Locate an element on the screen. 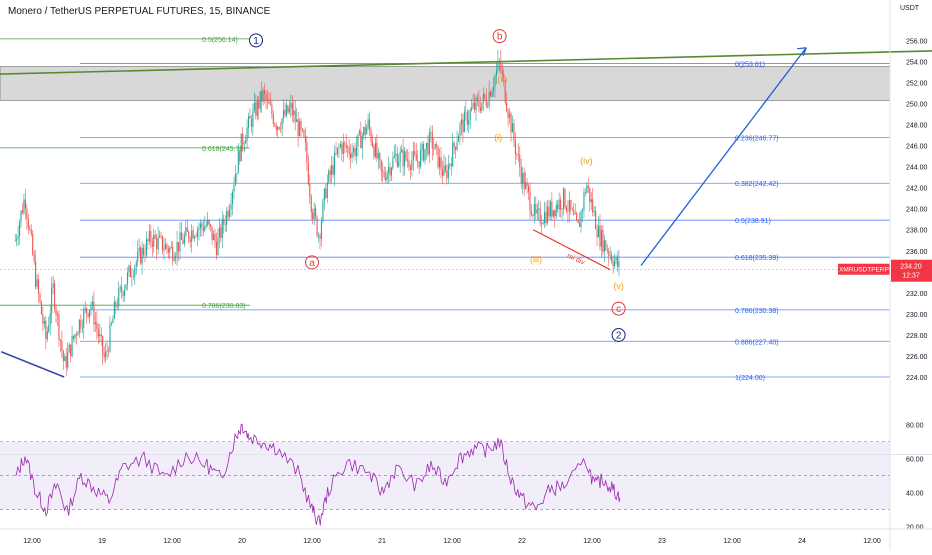 The height and width of the screenshot is (555, 932). fib-green-label: 0.786(230.83) is located at coordinates (224, 306).